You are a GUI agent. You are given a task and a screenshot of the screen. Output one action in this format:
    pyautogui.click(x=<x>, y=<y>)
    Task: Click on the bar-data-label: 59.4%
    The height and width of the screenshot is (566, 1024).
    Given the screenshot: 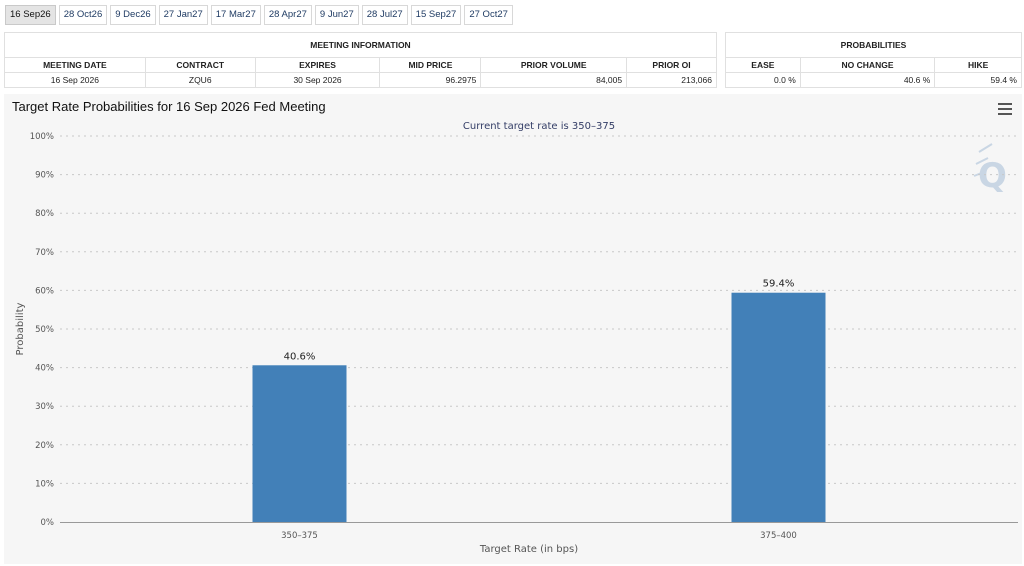 What is the action you would take?
    pyautogui.click(x=779, y=284)
    